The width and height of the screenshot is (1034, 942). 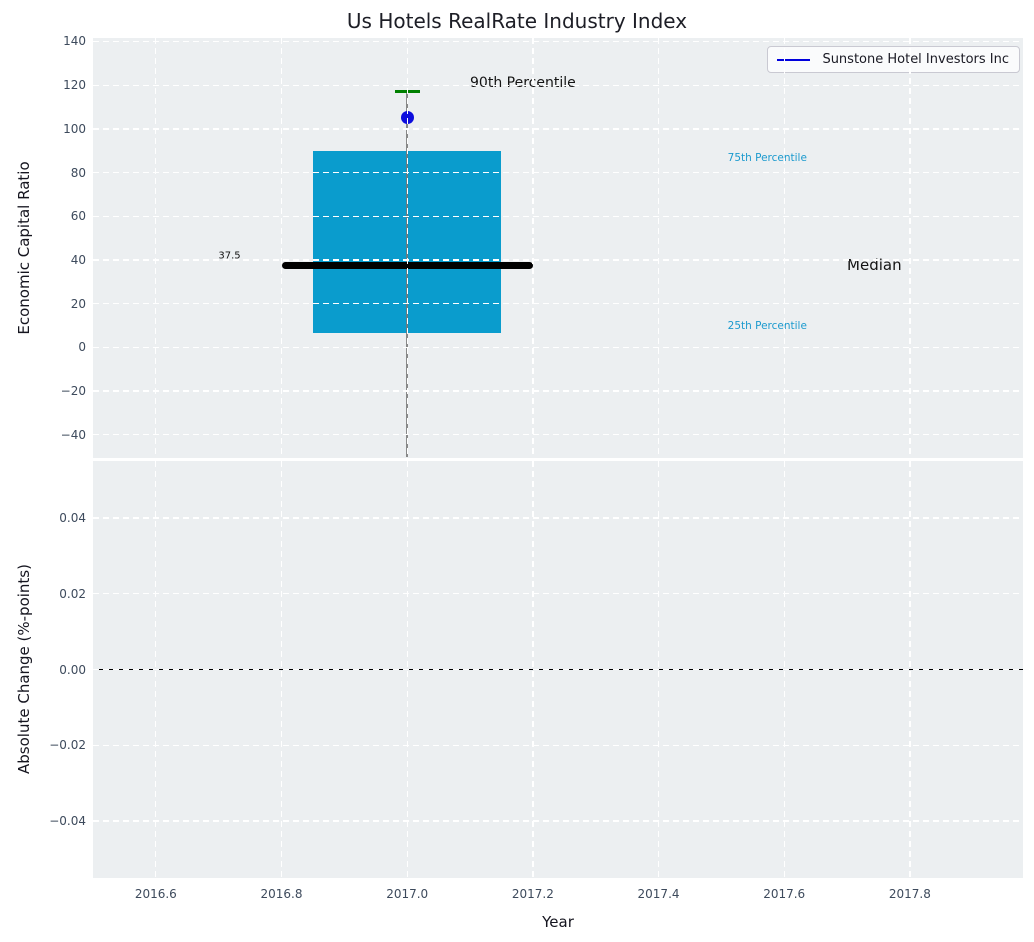 I want to click on y-tick-label: 40, so click(x=78, y=260).